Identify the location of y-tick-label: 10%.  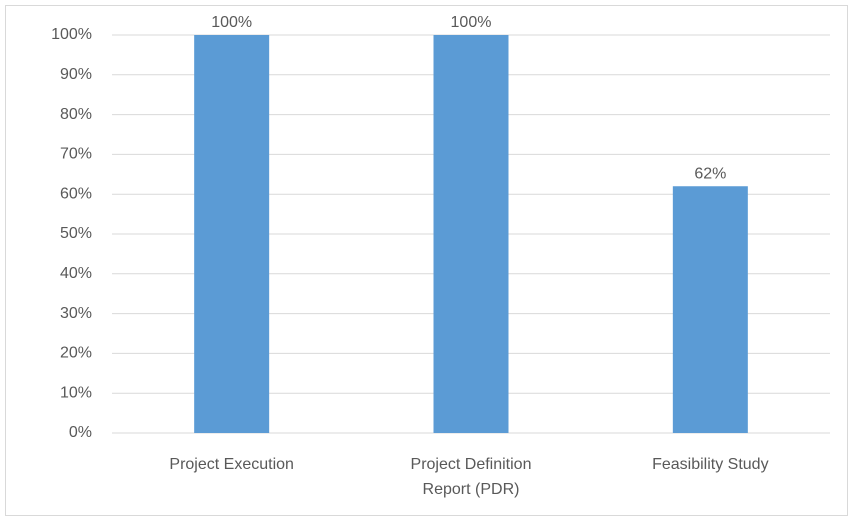
(76, 392).